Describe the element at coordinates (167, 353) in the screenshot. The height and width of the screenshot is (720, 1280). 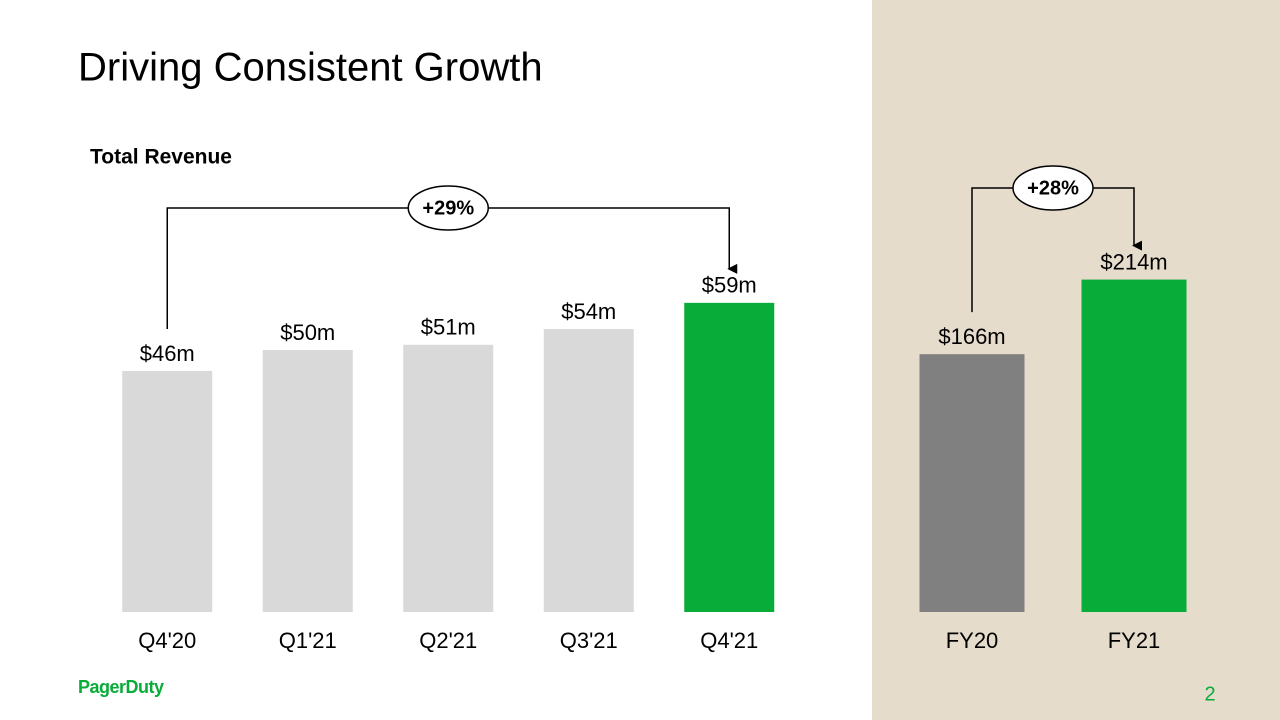
I see `value-label: $46m` at that location.